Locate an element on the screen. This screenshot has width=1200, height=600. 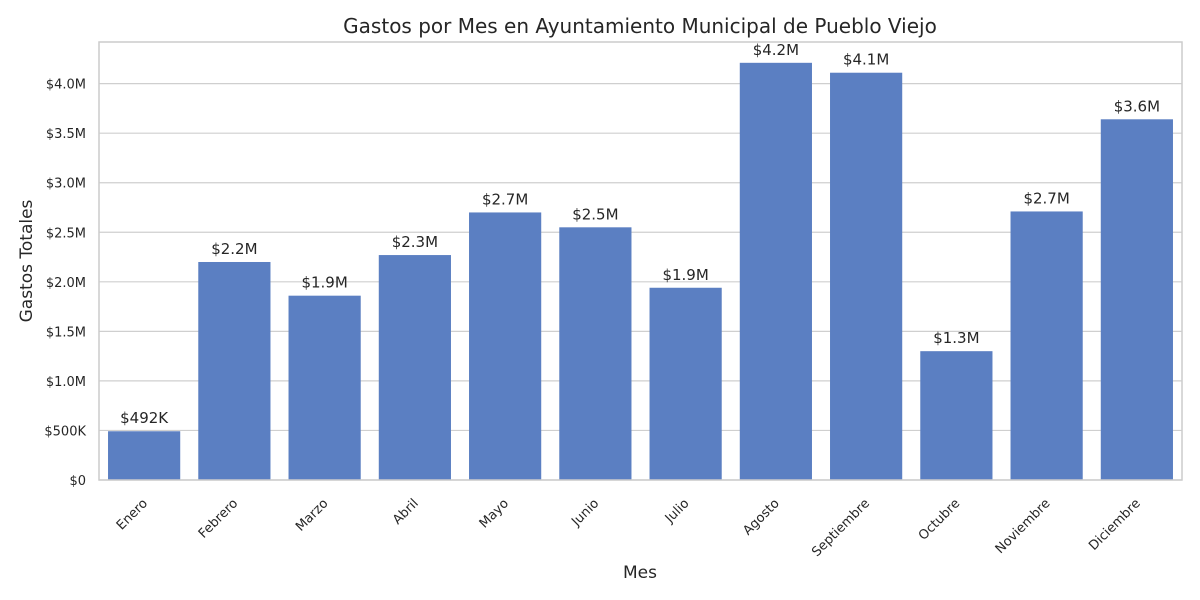
x-tick-label: Junio is located at coordinates (585, 513).